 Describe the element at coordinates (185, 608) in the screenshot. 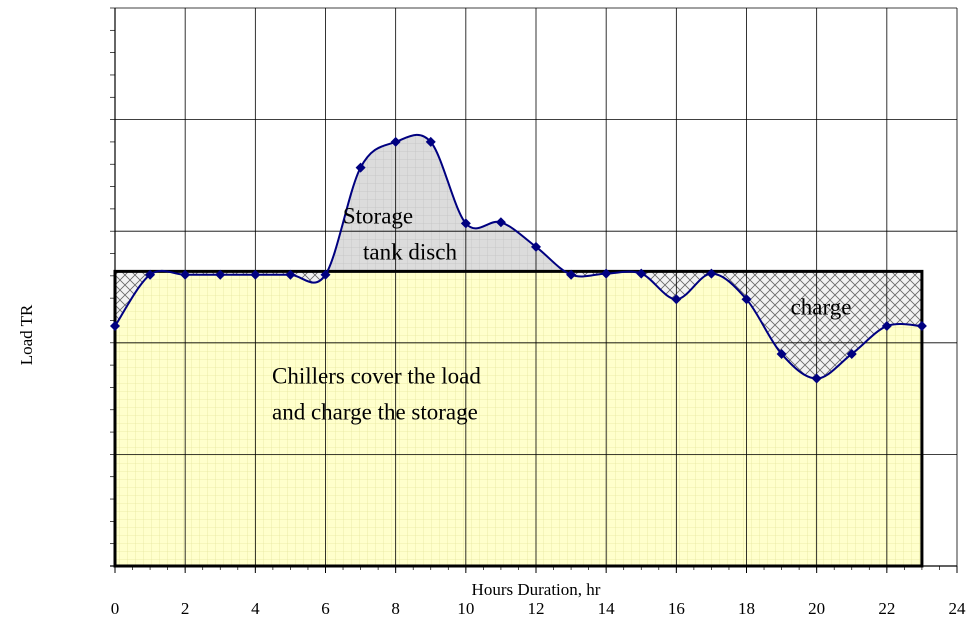

I see `x-tick-label: 2` at that location.